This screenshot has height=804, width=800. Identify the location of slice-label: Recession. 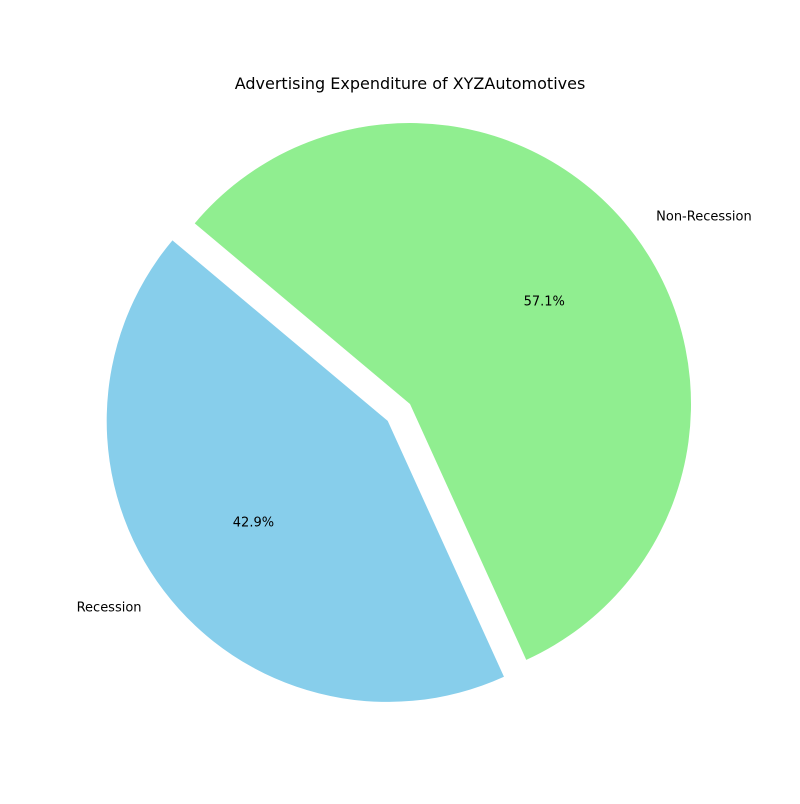
(109, 607).